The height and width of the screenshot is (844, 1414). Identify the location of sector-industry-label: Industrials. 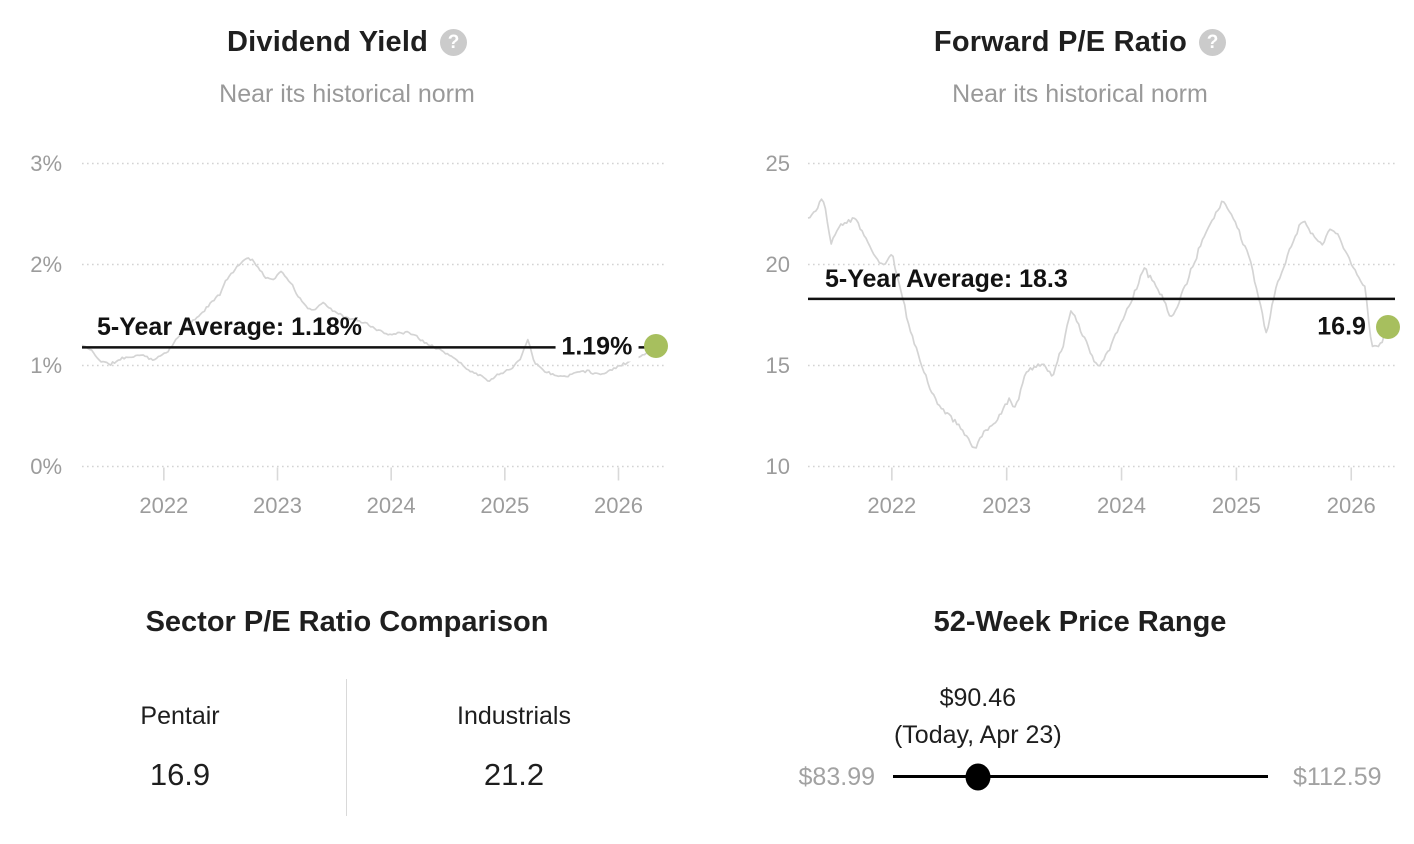
(514, 716).